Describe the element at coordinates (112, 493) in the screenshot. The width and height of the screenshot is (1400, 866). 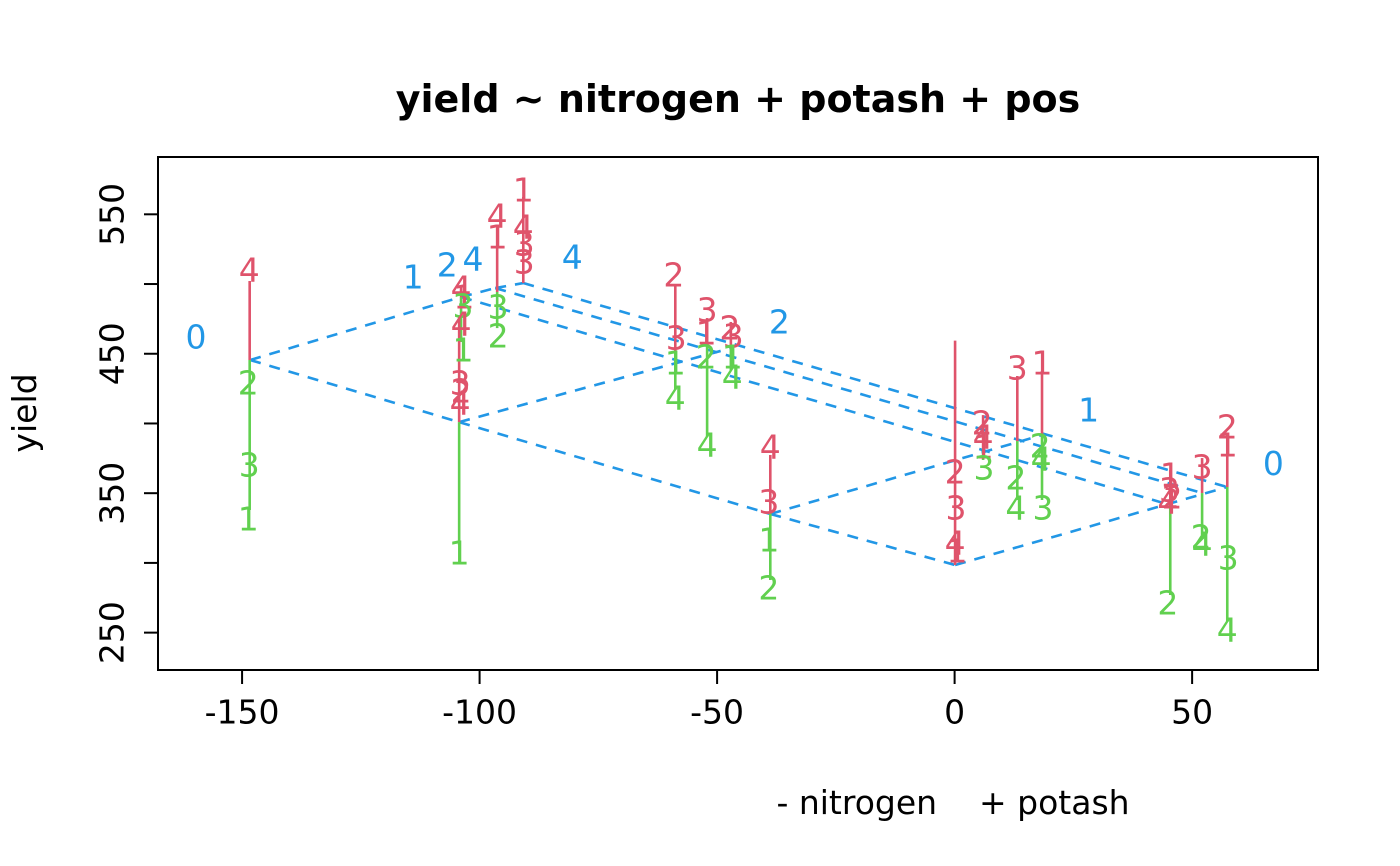
I see `y-tick-label: 350` at that location.